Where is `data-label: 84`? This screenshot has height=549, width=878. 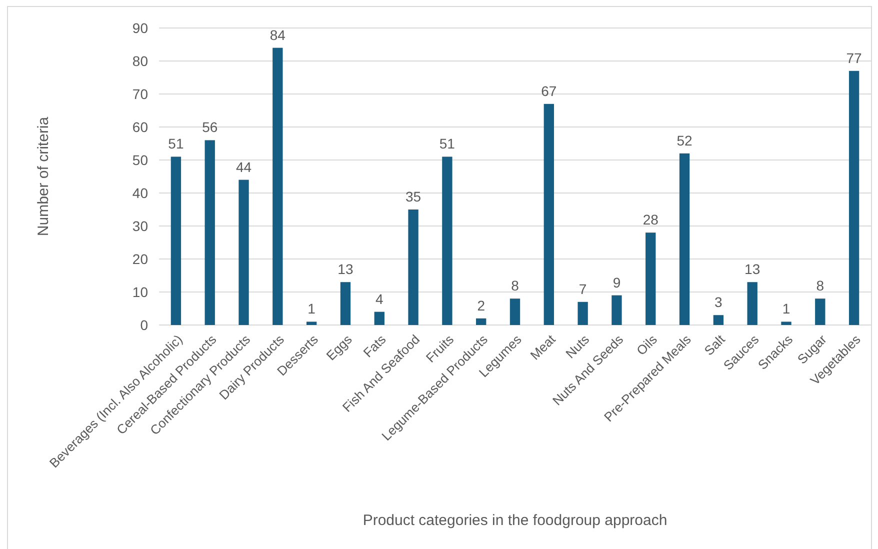 data-label: 84 is located at coordinates (278, 34).